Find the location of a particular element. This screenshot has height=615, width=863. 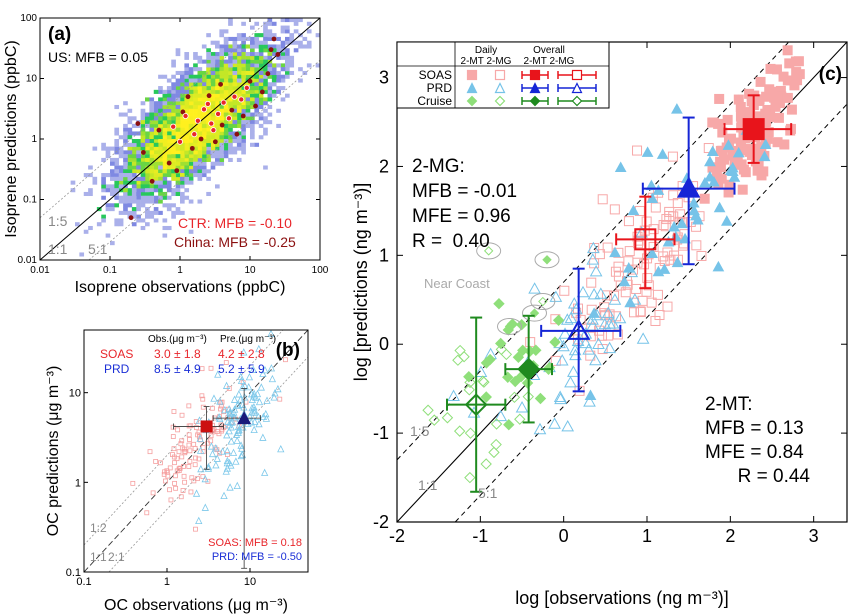

prd-daily-point is located at coordinates (236, 461).